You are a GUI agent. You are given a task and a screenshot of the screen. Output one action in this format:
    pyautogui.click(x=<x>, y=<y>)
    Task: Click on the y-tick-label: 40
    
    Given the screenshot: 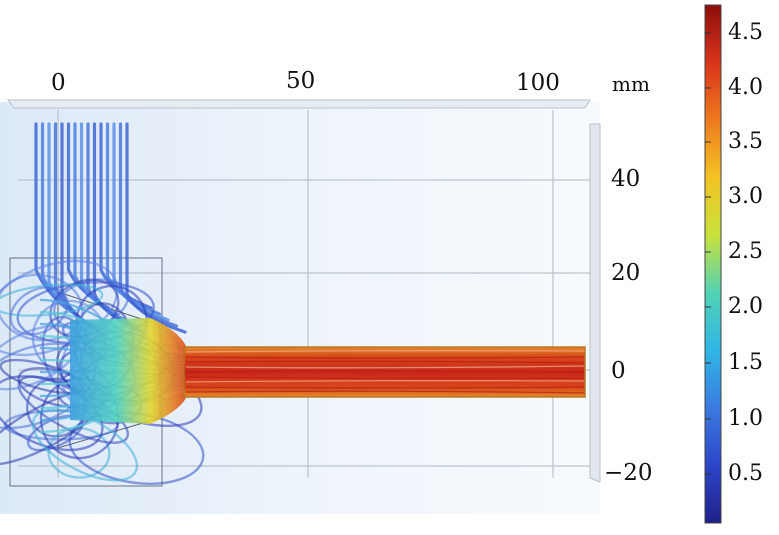 What is the action you would take?
    pyautogui.click(x=626, y=179)
    